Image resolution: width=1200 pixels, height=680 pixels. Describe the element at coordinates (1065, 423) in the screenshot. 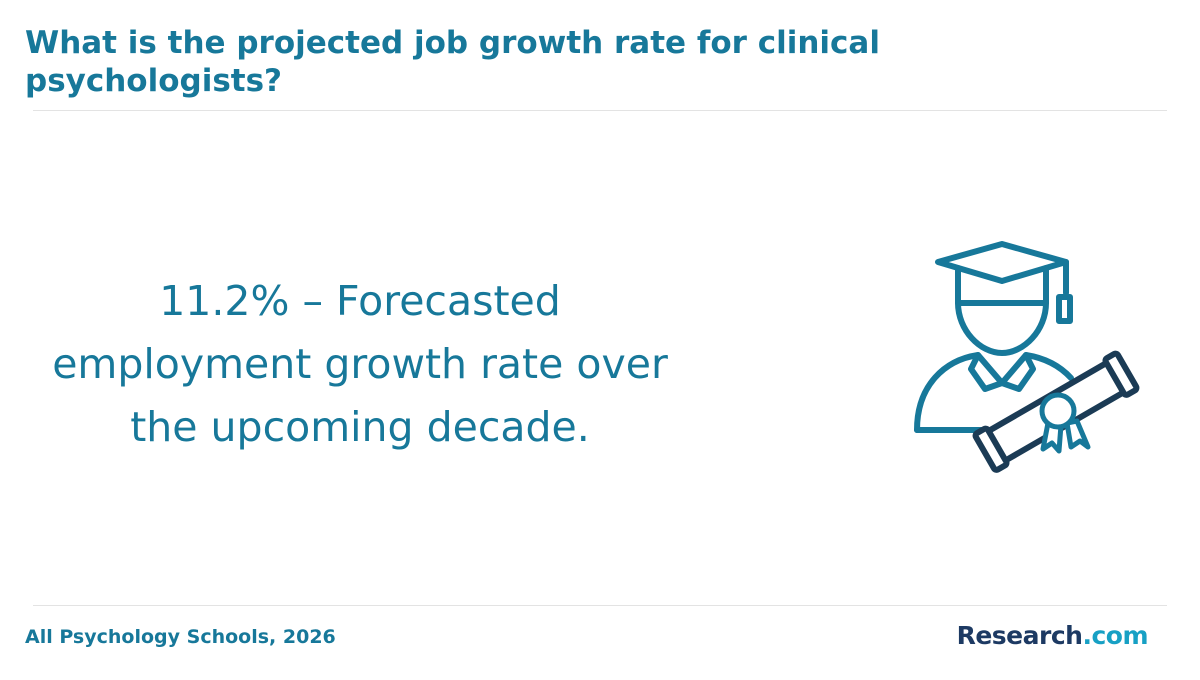

I see `seal-icon` at that location.